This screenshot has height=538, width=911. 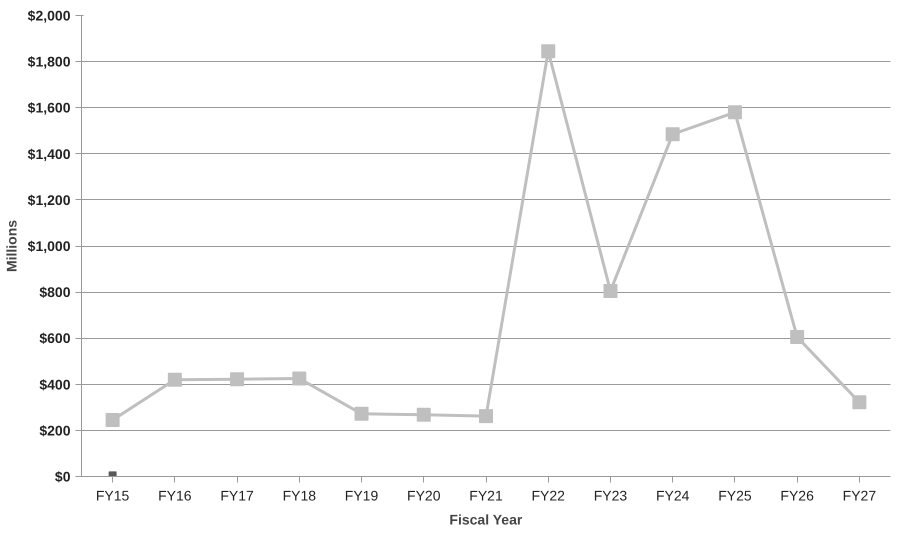 I want to click on y-tick-label: $2,000, so click(x=49, y=16).